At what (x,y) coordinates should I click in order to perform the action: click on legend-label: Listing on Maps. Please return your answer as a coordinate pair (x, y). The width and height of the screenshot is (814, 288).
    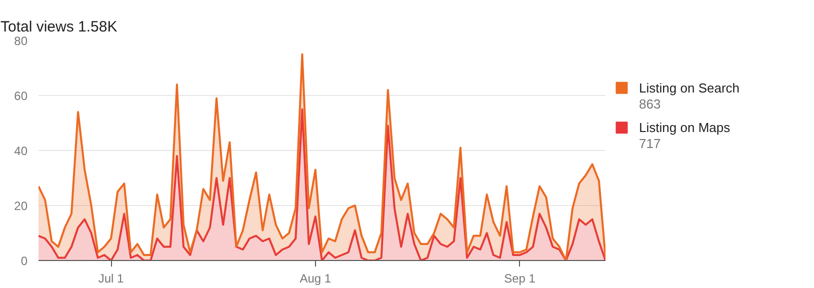
    Looking at the image, I should click on (685, 128).